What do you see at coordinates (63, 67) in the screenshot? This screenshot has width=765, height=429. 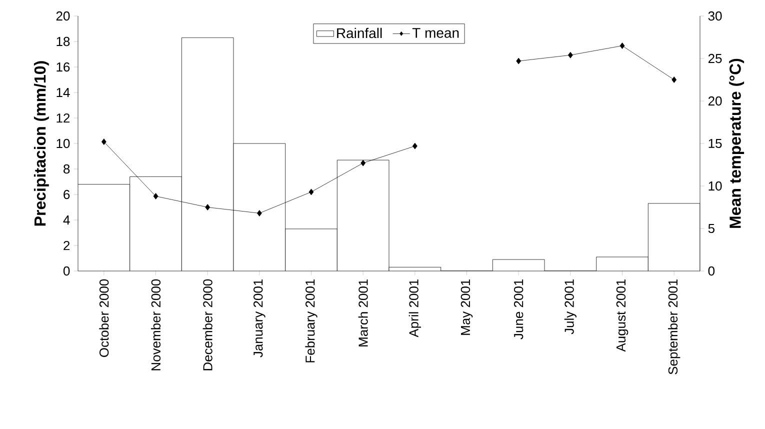 I see `y-tick-label: 16` at bounding box center [63, 67].